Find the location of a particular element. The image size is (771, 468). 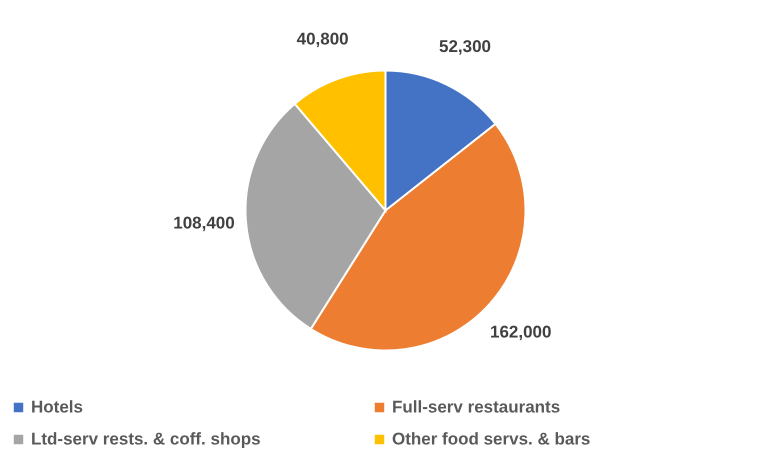

data-label: 162,000 is located at coordinates (521, 332).